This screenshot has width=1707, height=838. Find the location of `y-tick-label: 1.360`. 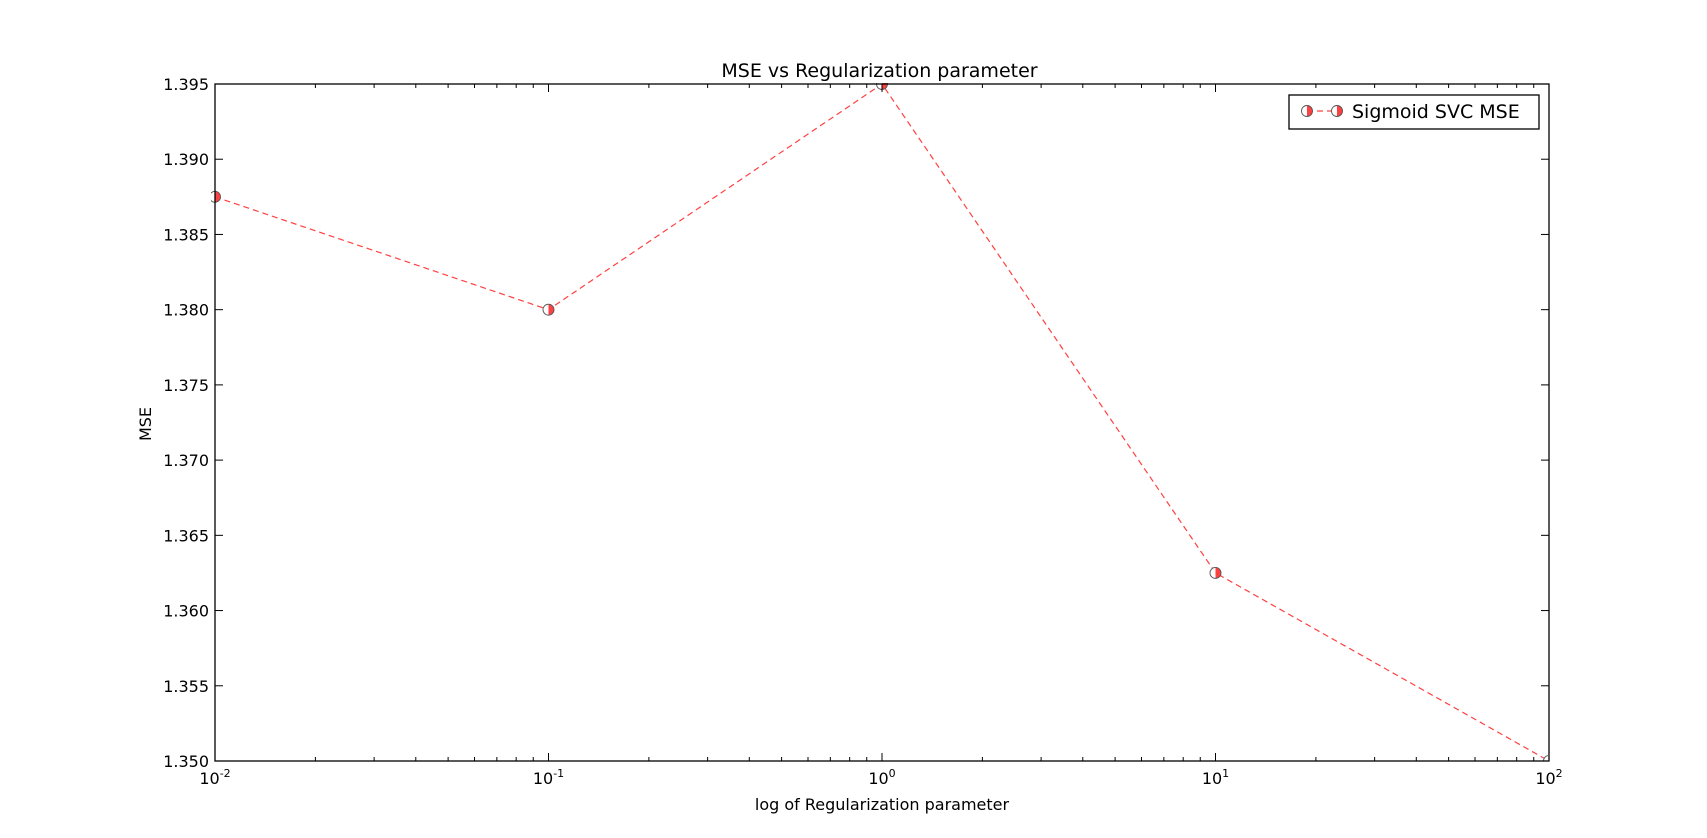

y-tick-label: 1.360 is located at coordinates (186, 611).